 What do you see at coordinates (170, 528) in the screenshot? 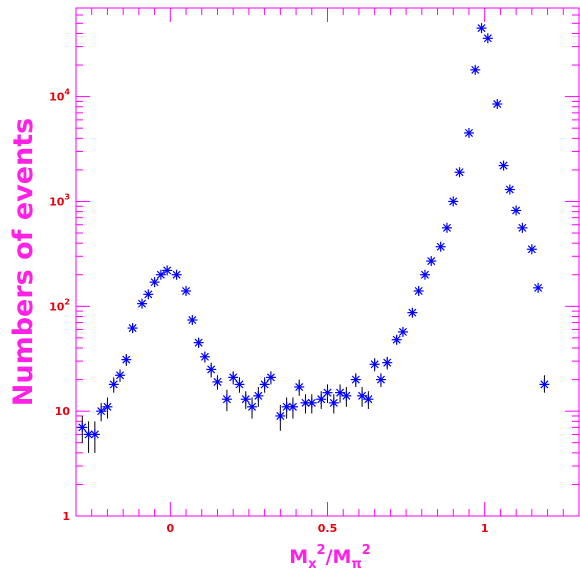
I see `x-tick-label: 0` at bounding box center [170, 528].